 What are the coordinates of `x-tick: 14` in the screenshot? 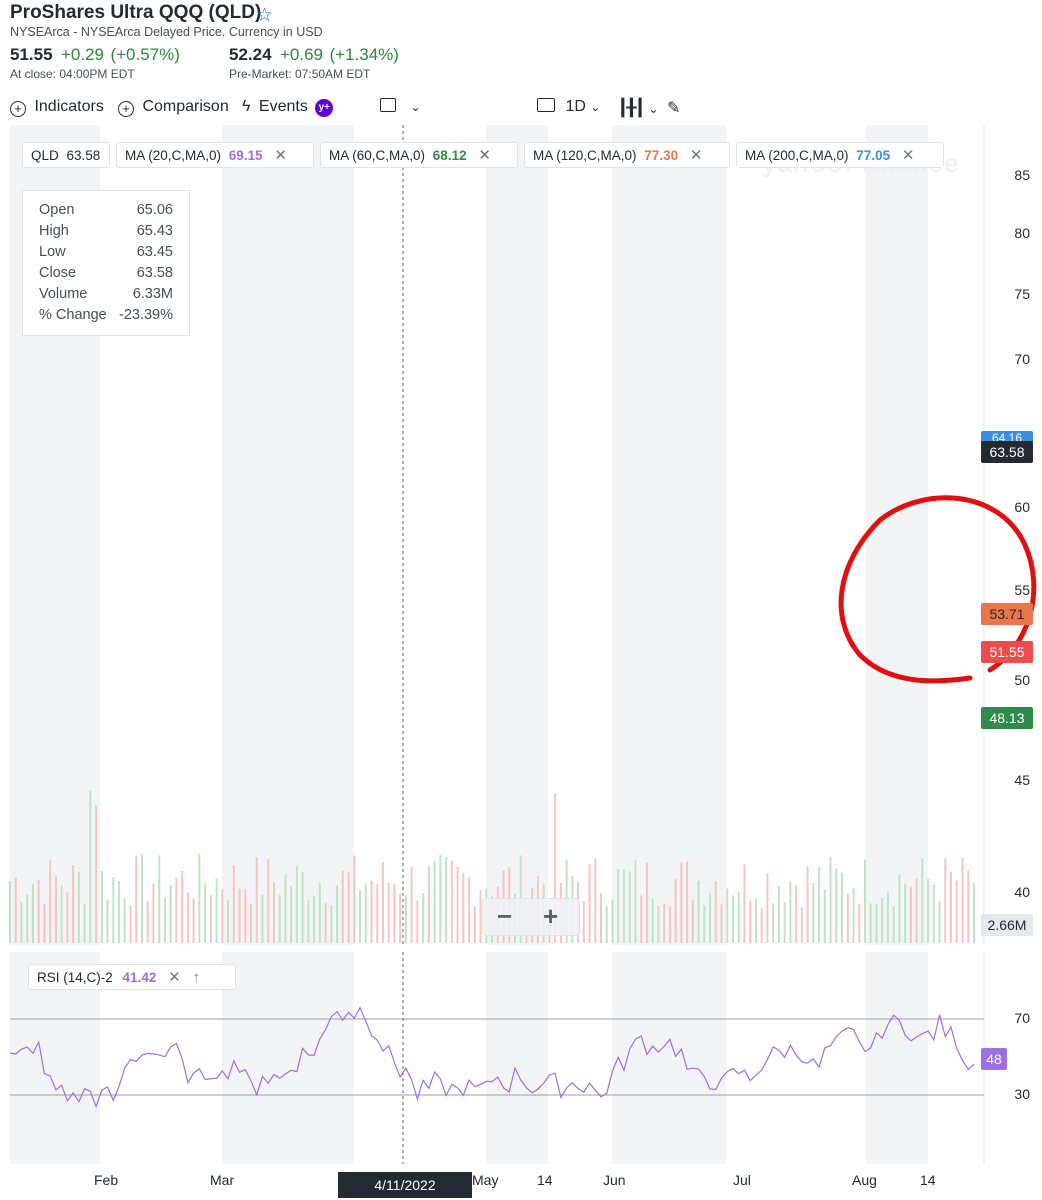 It's located at (928, 1180).